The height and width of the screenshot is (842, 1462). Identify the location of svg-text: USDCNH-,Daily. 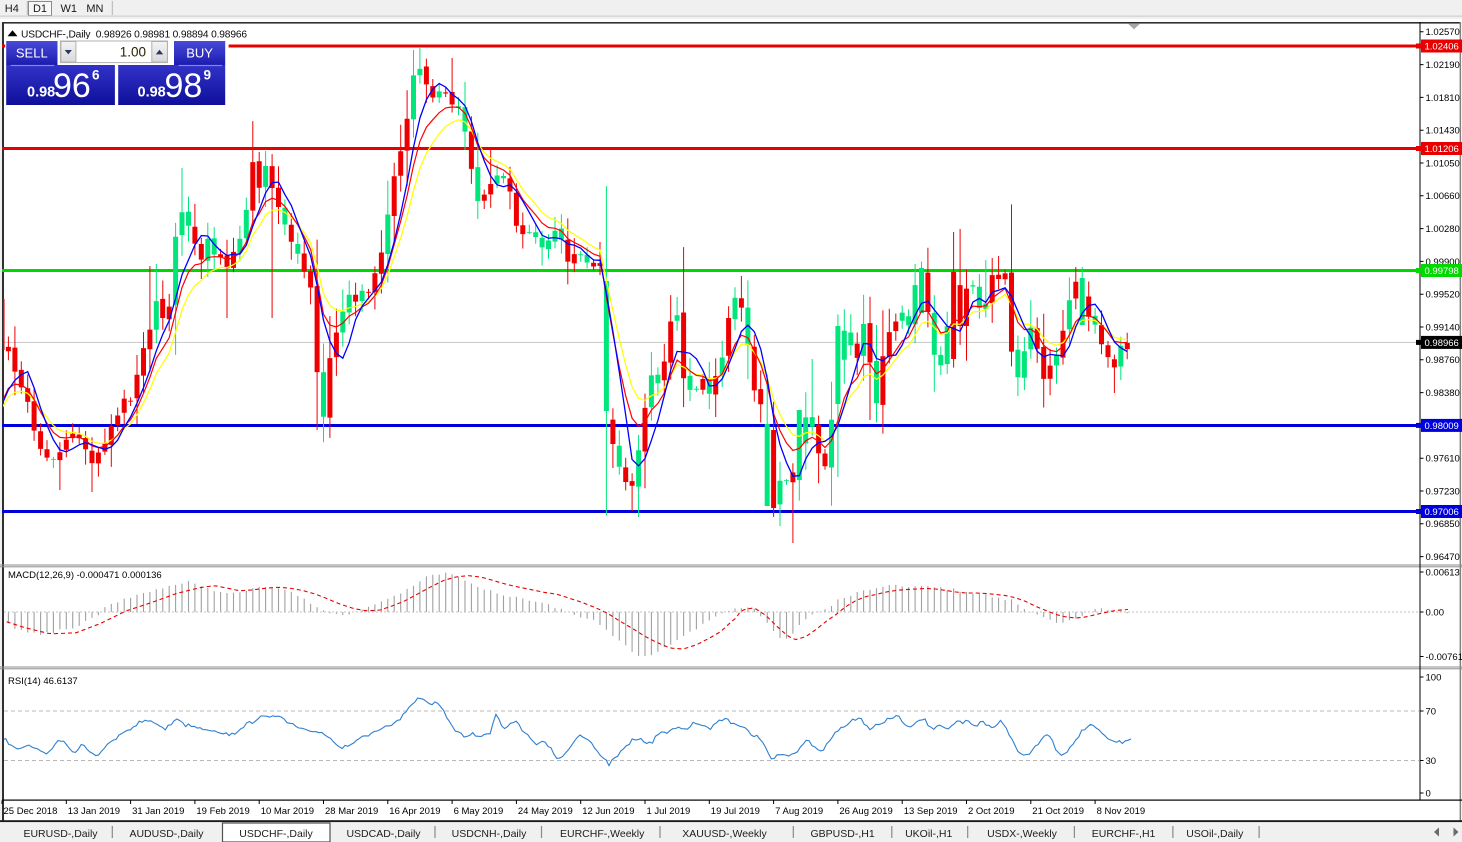
(489, 834).